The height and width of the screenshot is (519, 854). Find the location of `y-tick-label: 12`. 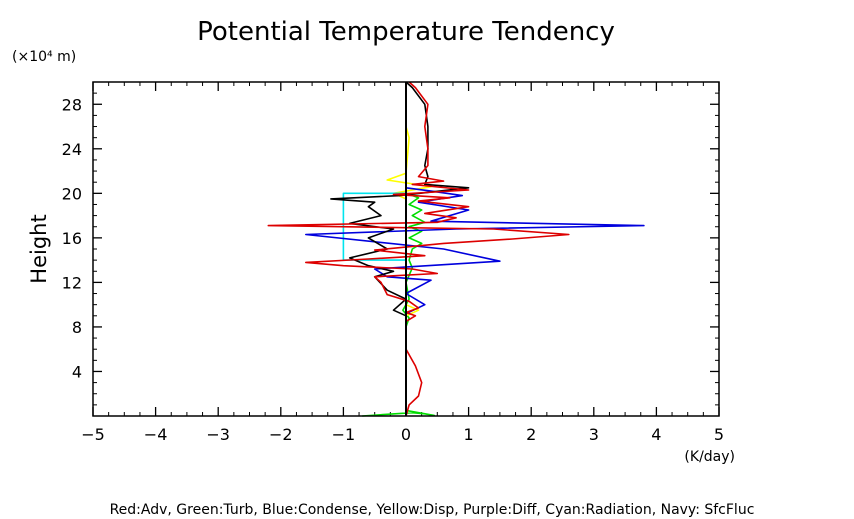

y-tick-label: 12 is located at coordinates (72, 282).